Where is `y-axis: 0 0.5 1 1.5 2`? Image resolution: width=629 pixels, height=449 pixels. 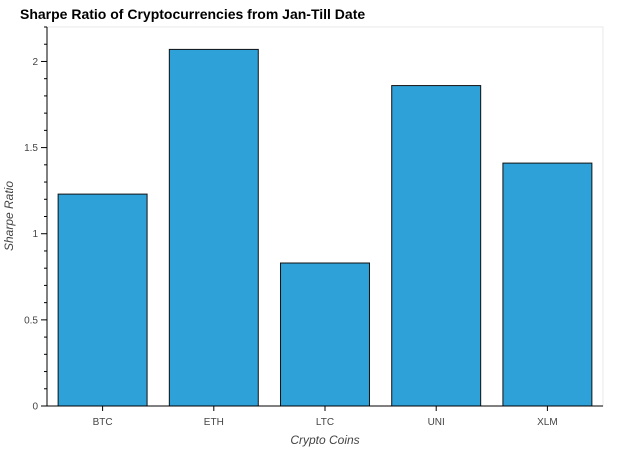
y-axis: 0 0.5 1 1.5 2 is located at coordinates (36, 219).